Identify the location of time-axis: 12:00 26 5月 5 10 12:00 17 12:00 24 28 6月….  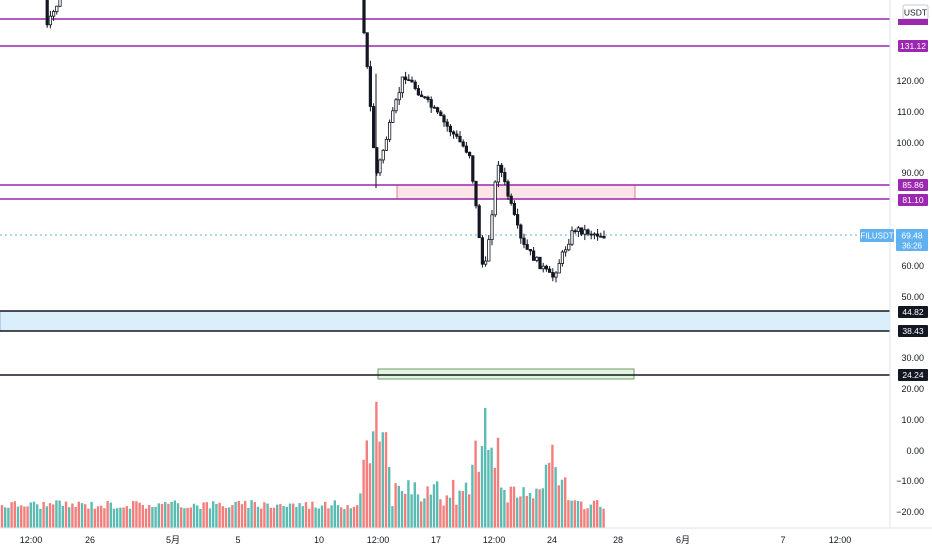
(436, 540).